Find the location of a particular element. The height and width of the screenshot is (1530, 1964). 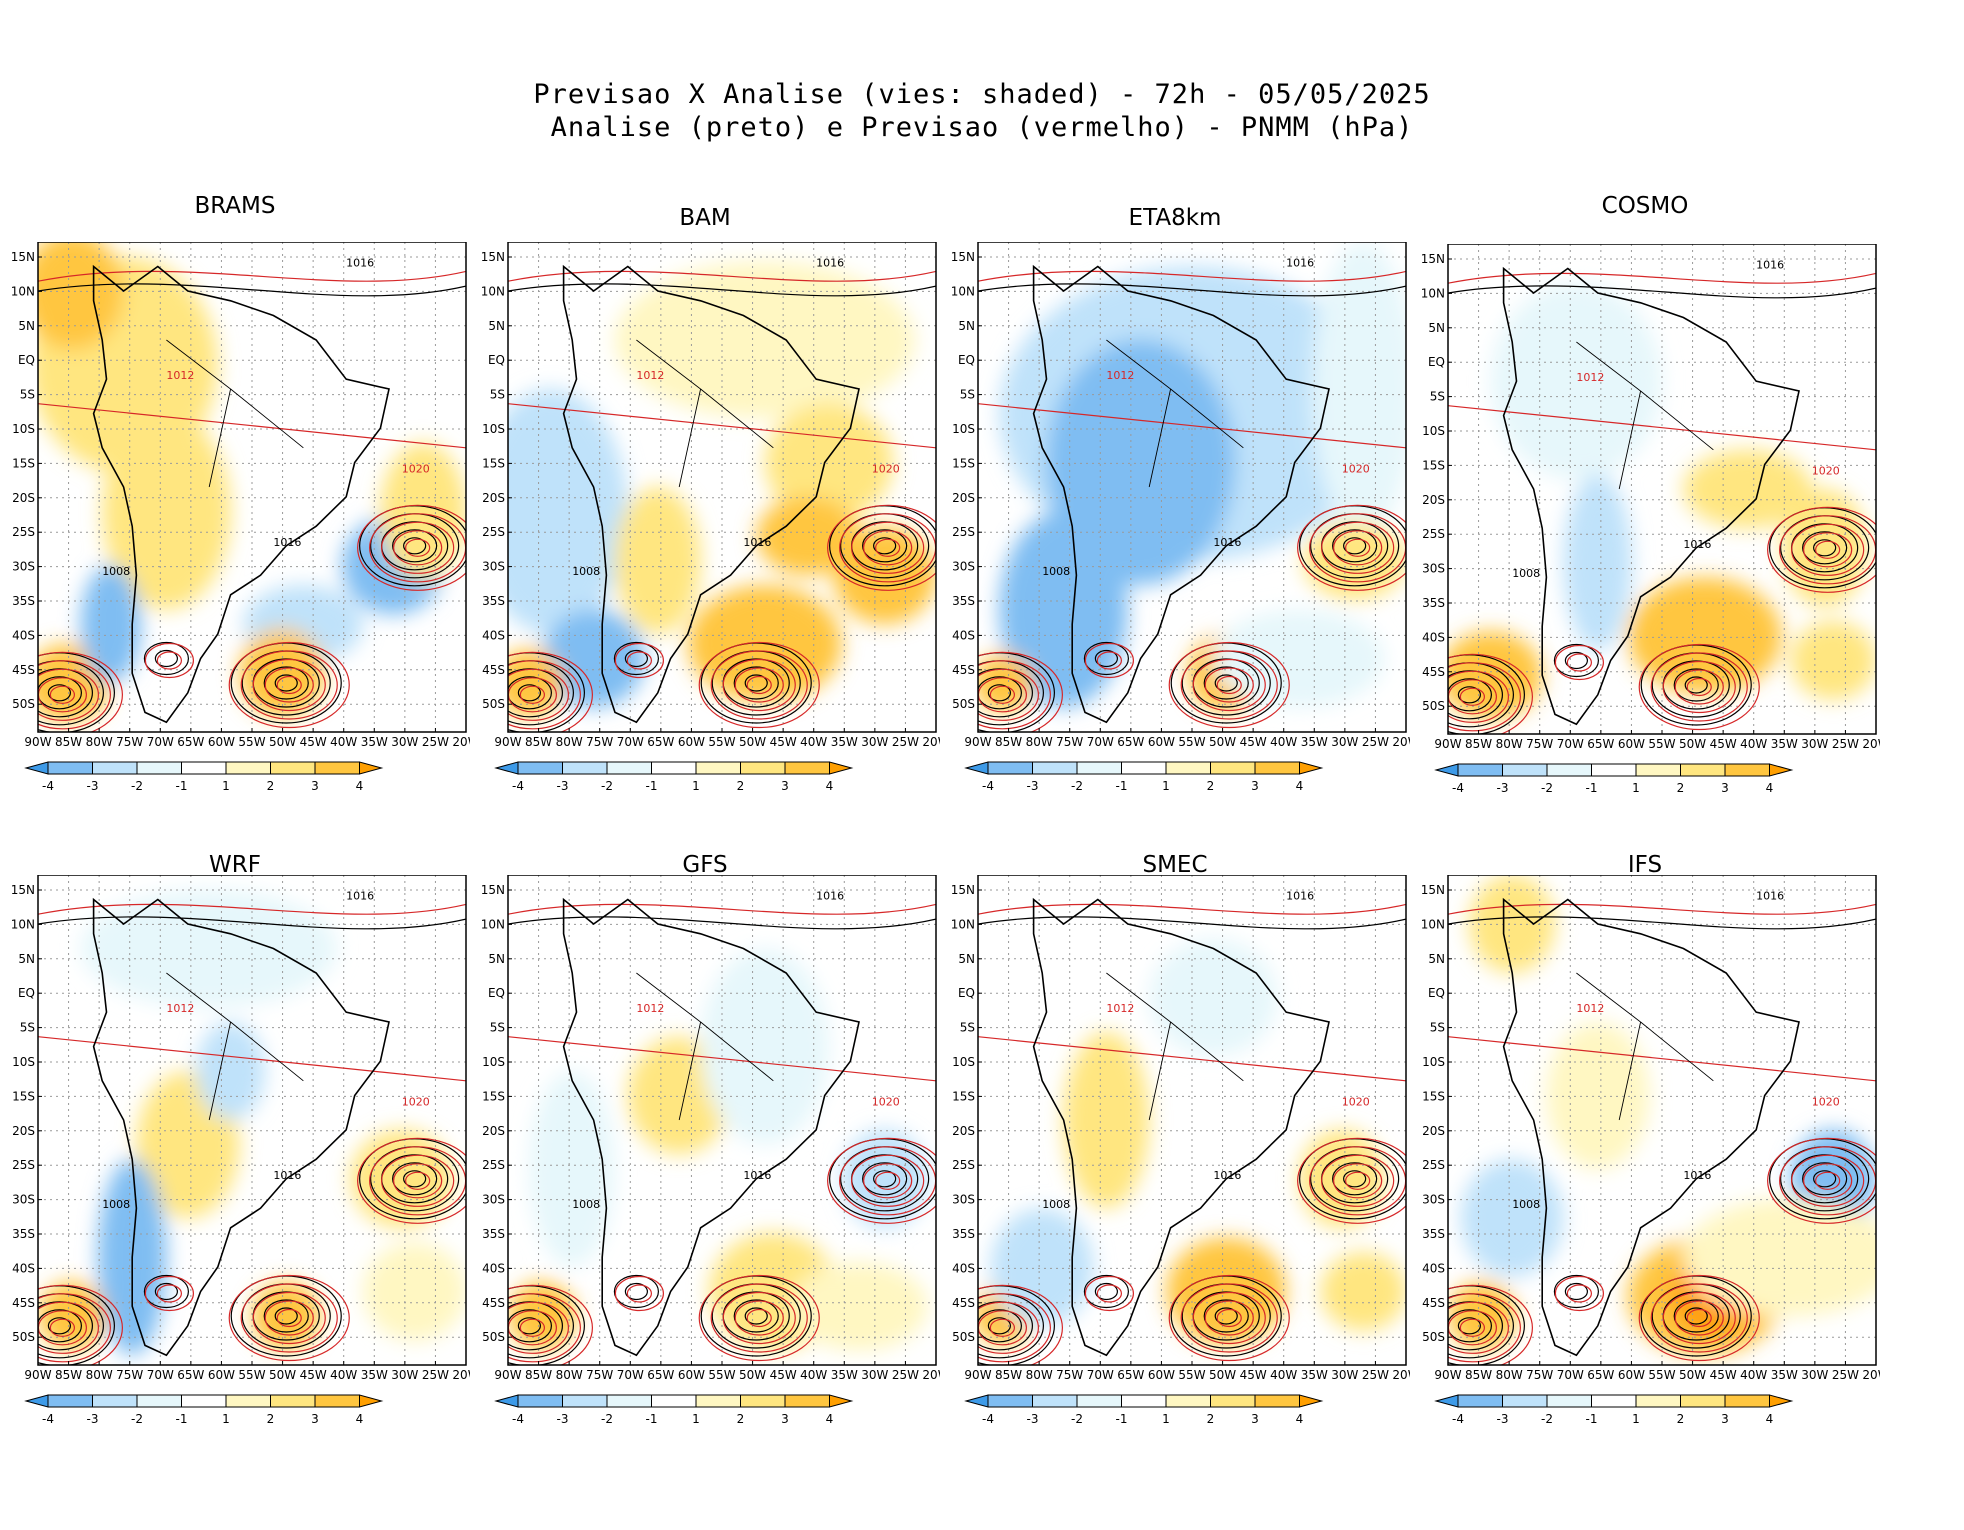

longitude-label: 70W is located at coordinates (1570, 744).